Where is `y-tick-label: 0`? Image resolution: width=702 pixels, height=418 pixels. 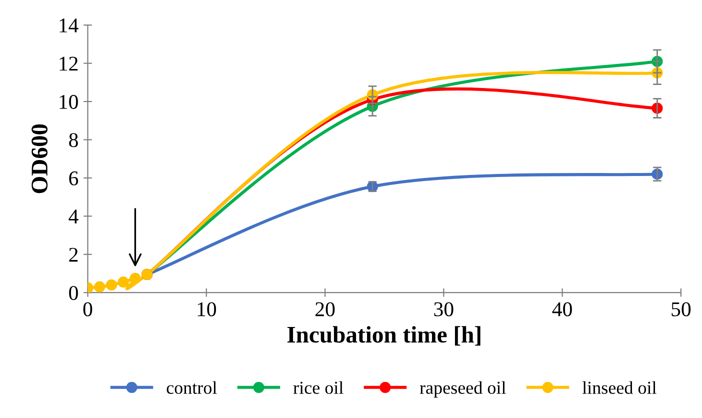
y-tick-label: 0 is located at coordinates (73, 293).